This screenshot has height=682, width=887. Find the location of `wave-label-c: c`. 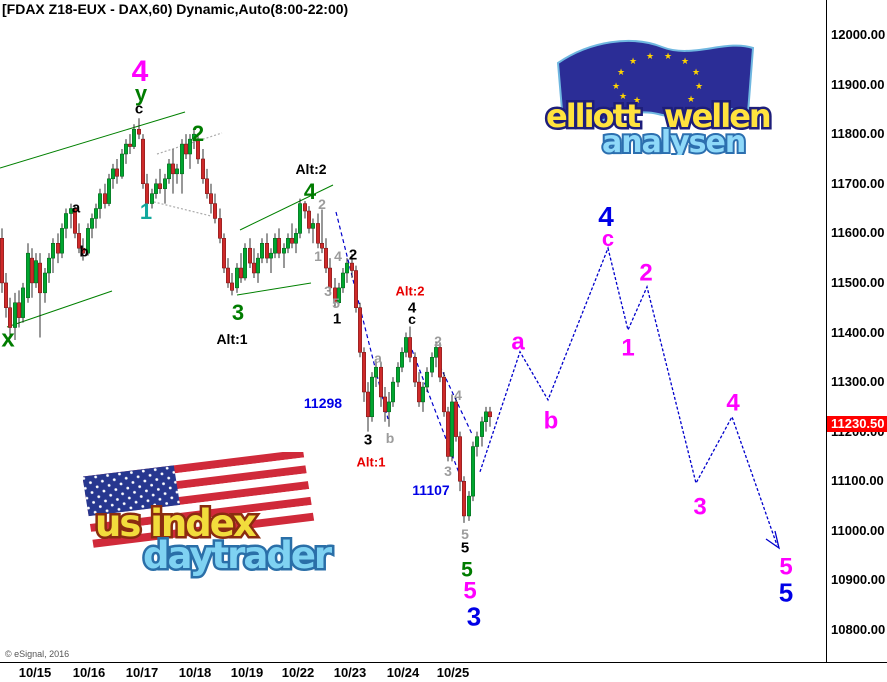

wave-label-c: c is located at coordinates (139, 108).